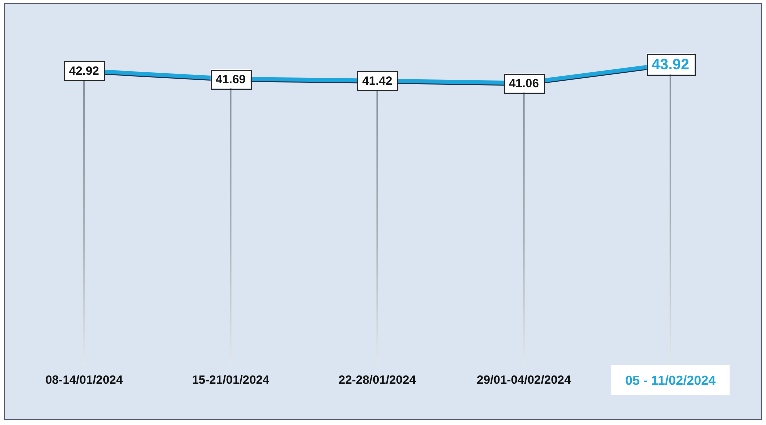  Describe the element at coordinates (377, 379) in the screenshot. I see `x-tick-label: 22-28/01/2024` at that location.